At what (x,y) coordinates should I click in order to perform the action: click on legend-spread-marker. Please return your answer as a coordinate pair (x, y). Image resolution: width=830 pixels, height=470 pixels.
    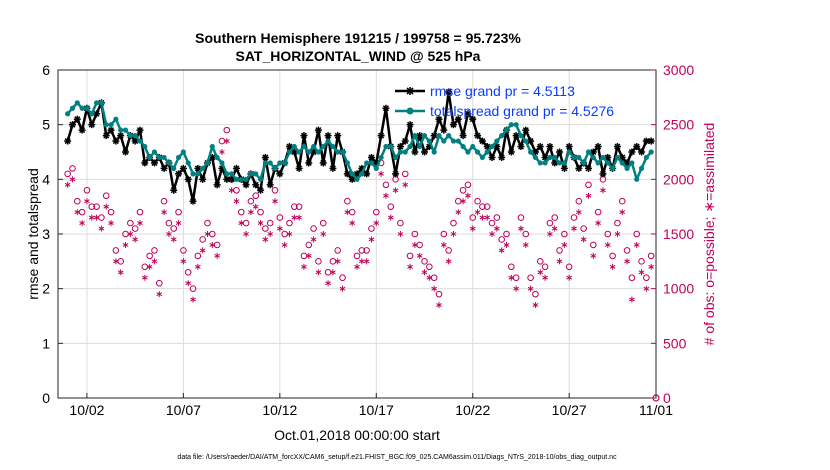
    Looking at the image, I should click on (410, 111).